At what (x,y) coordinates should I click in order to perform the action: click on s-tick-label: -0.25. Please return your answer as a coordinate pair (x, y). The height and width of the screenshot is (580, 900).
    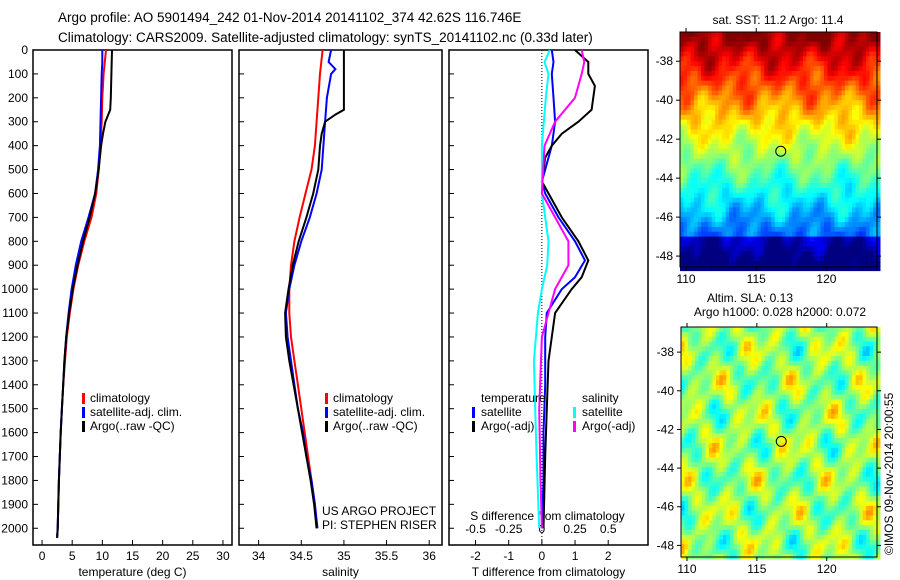
    Looking at the image, I should click on (509, 529).